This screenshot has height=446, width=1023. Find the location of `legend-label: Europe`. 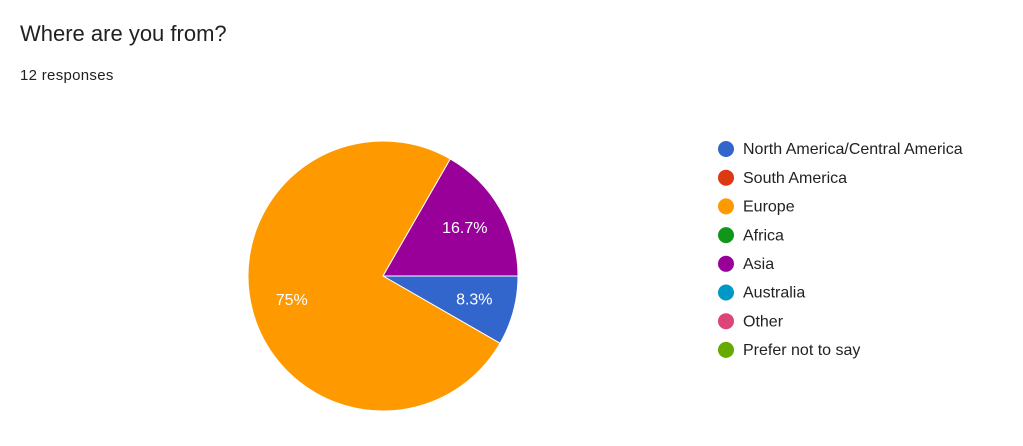

legend-label: Europe is located at coordinates (769, 207).